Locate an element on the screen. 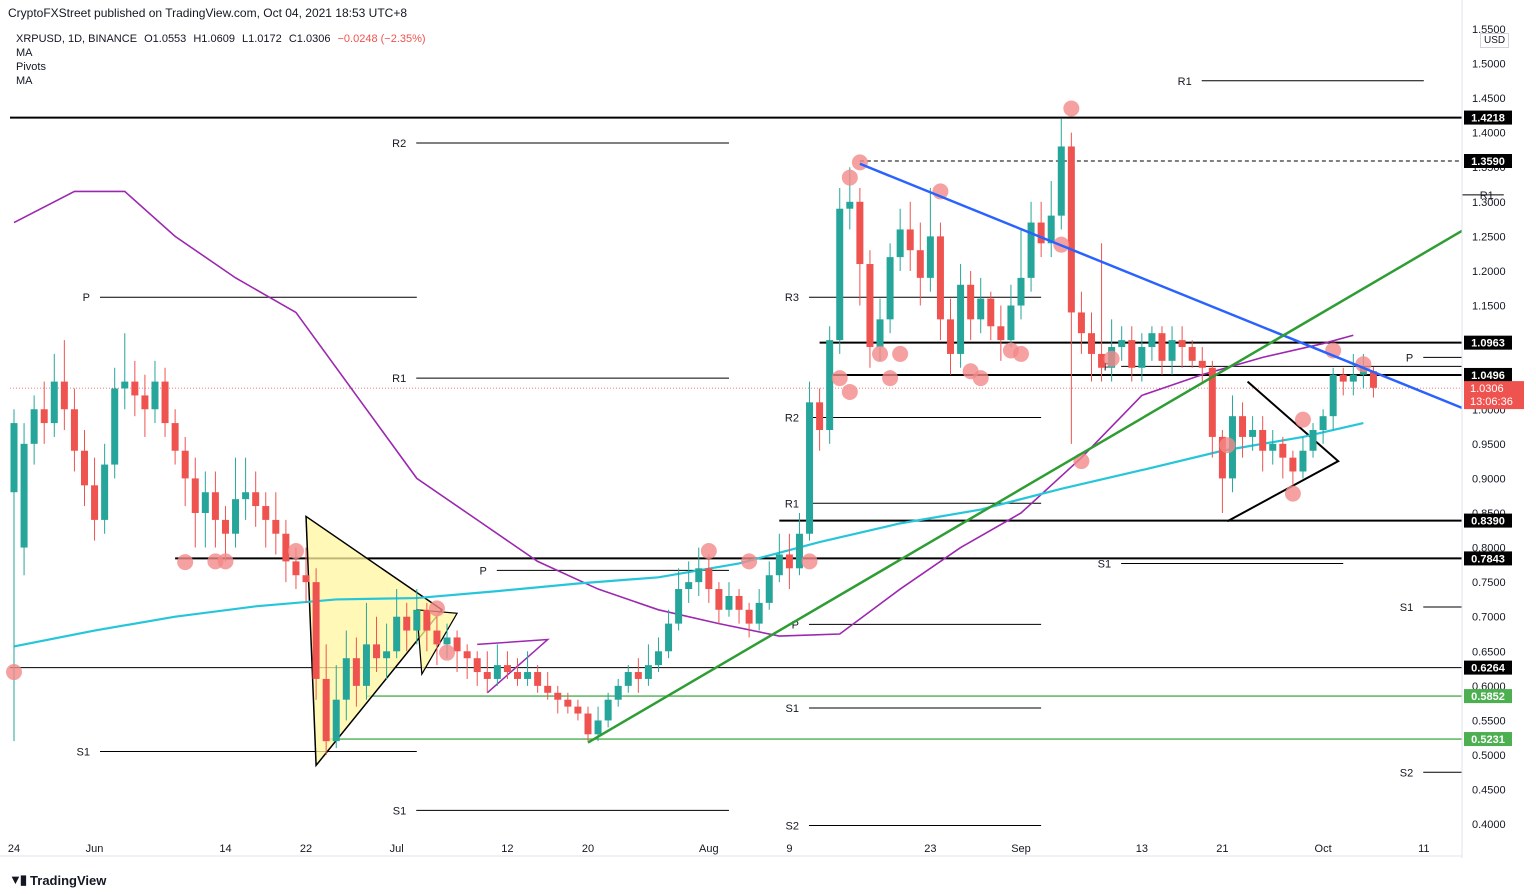  price-tick-label: 0.9500 is located at coordinates (1489, 445).